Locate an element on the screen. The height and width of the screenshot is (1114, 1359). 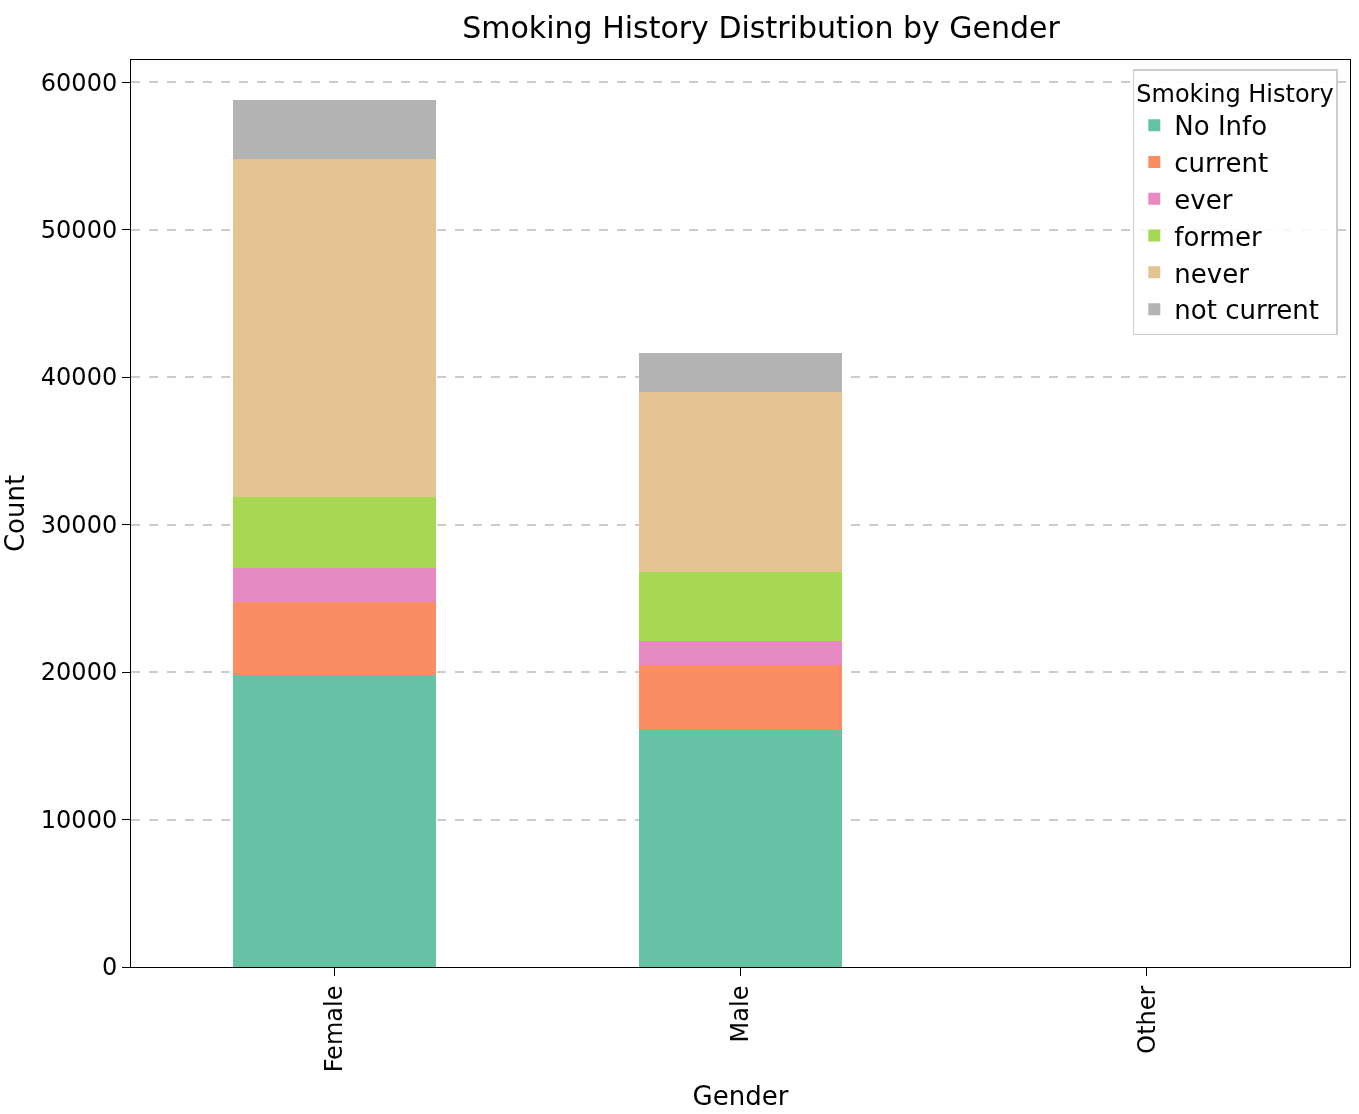
legend-label: not current is located at coordinates (1246, 310).